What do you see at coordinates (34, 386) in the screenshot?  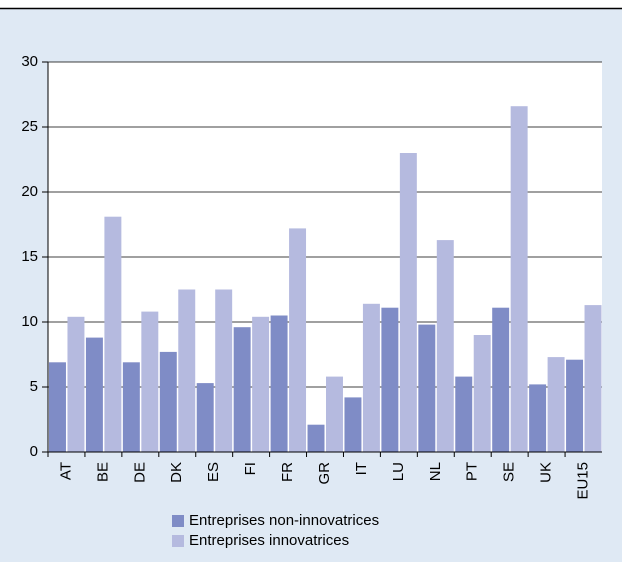 I see `y-tick-label: 5` at bounding box center [34, 386].